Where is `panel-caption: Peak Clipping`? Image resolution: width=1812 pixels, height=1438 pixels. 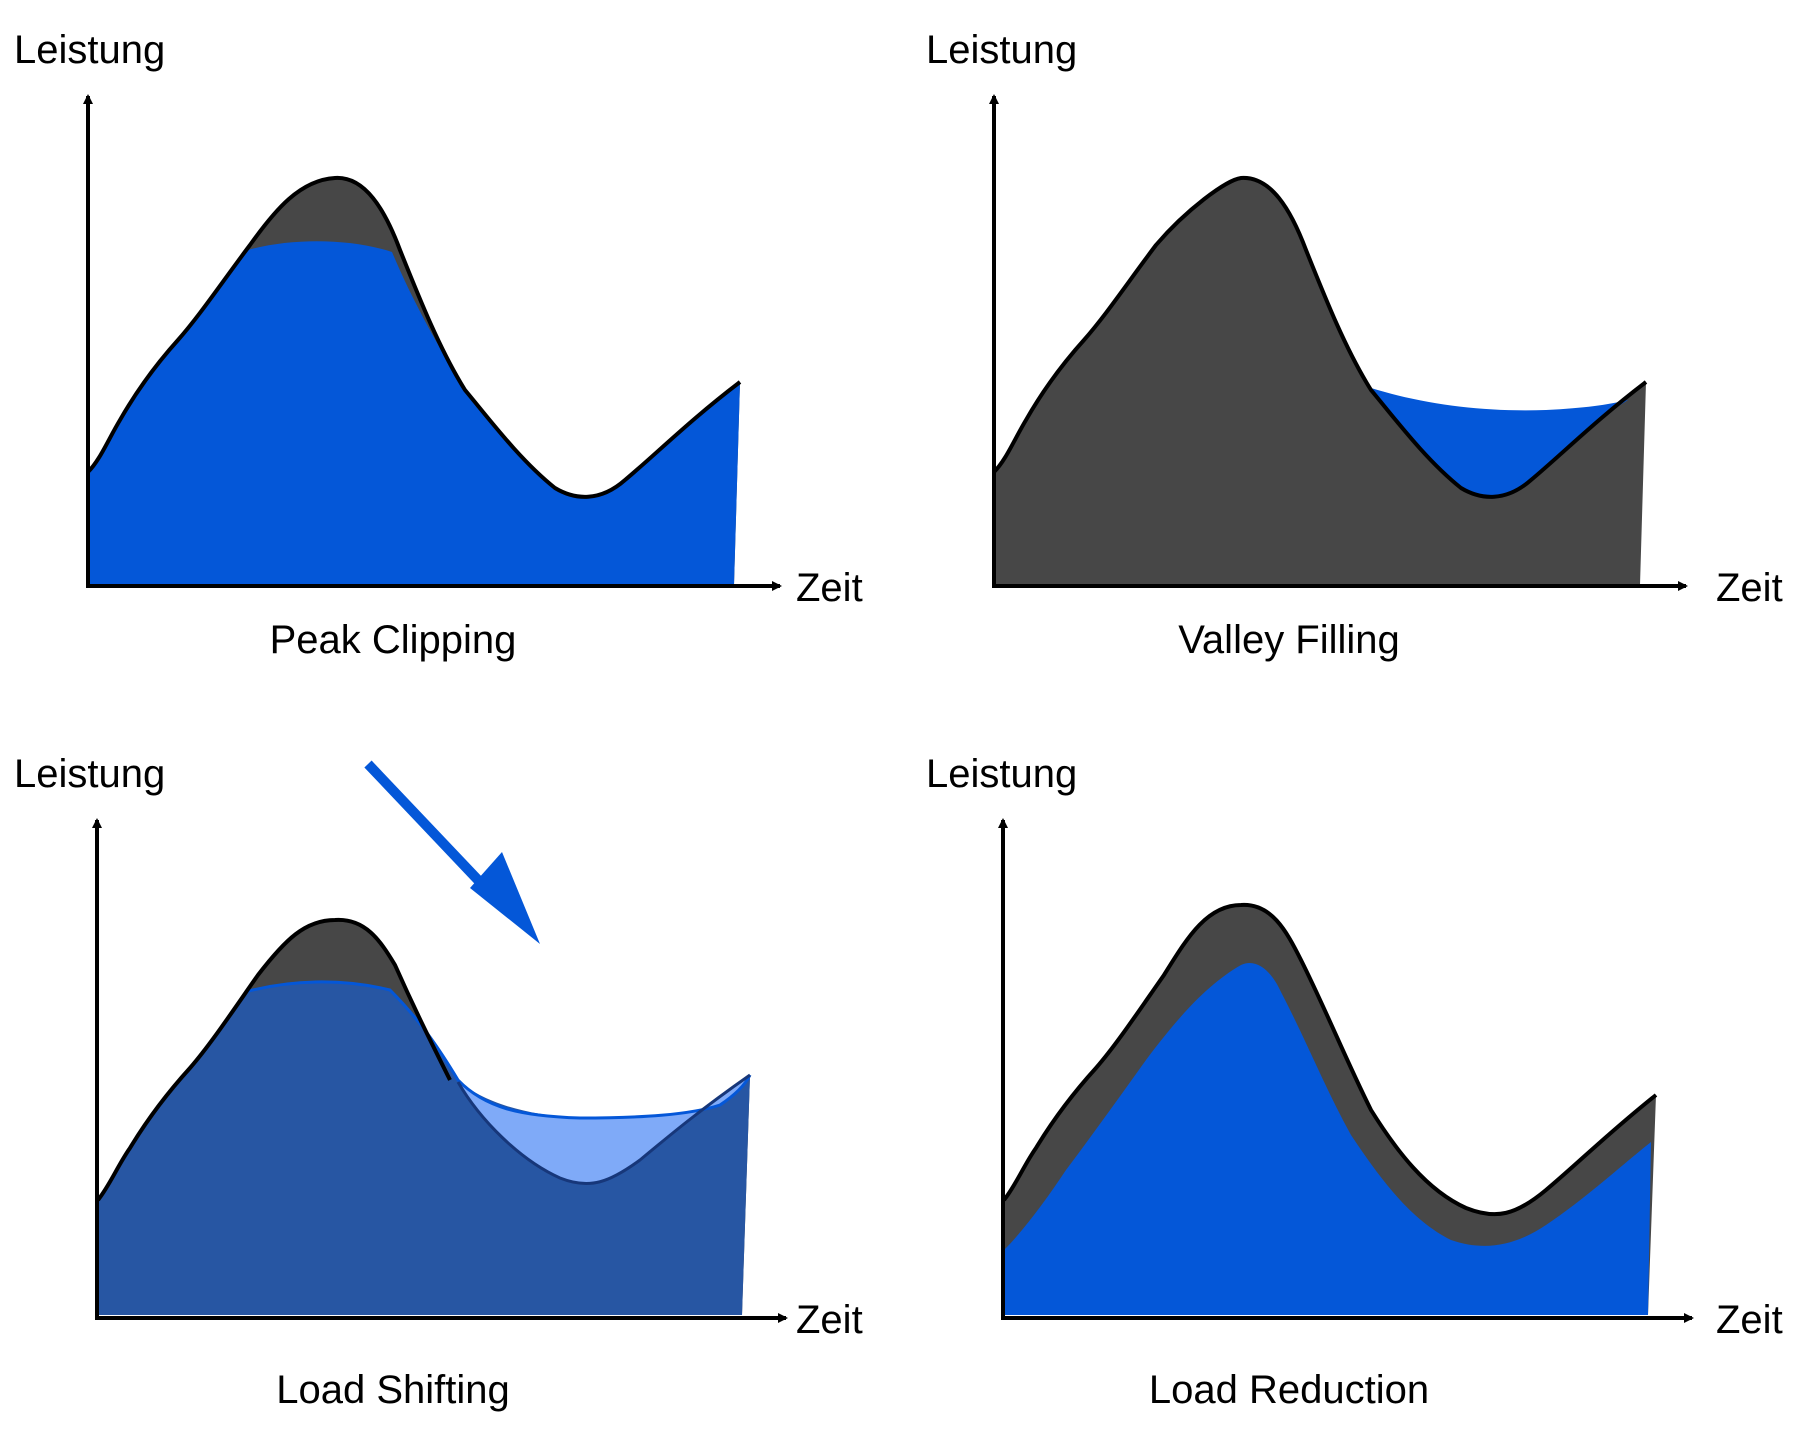
panel-caption: Peak Clipping is located at coordinates (393, 640).